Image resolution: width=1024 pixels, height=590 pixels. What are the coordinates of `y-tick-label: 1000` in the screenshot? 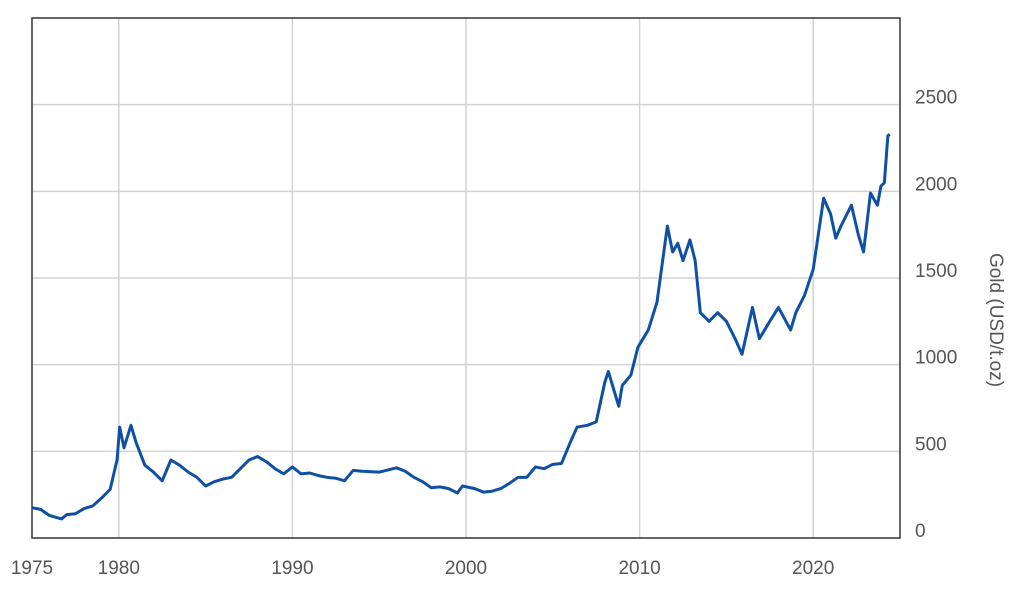 It's located at (936, 358).